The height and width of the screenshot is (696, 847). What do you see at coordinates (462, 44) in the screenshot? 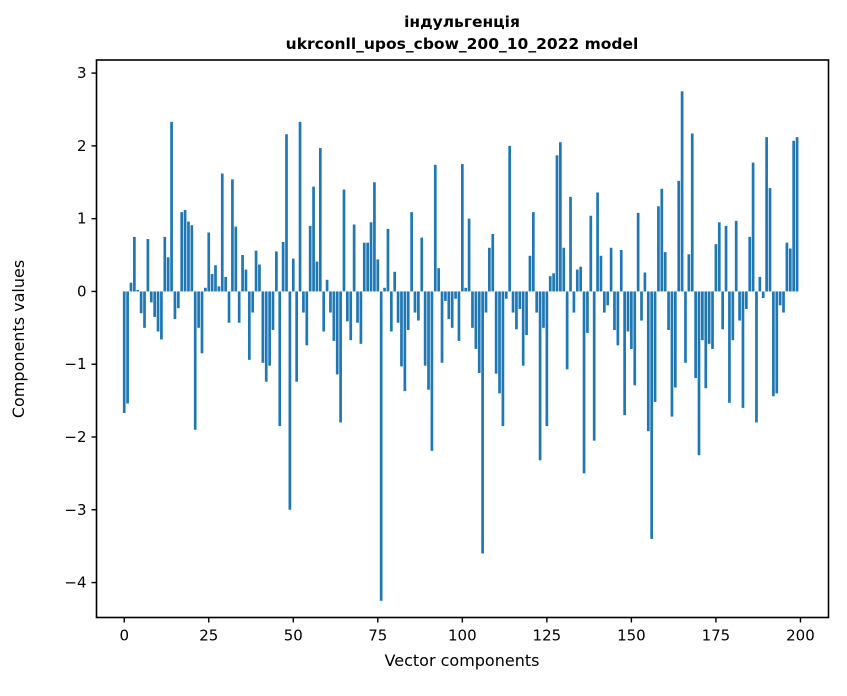
I see `chart-title-line2: ukrconll_upos_cbow_200_10_2022 model` at bounding box center [462, 44].